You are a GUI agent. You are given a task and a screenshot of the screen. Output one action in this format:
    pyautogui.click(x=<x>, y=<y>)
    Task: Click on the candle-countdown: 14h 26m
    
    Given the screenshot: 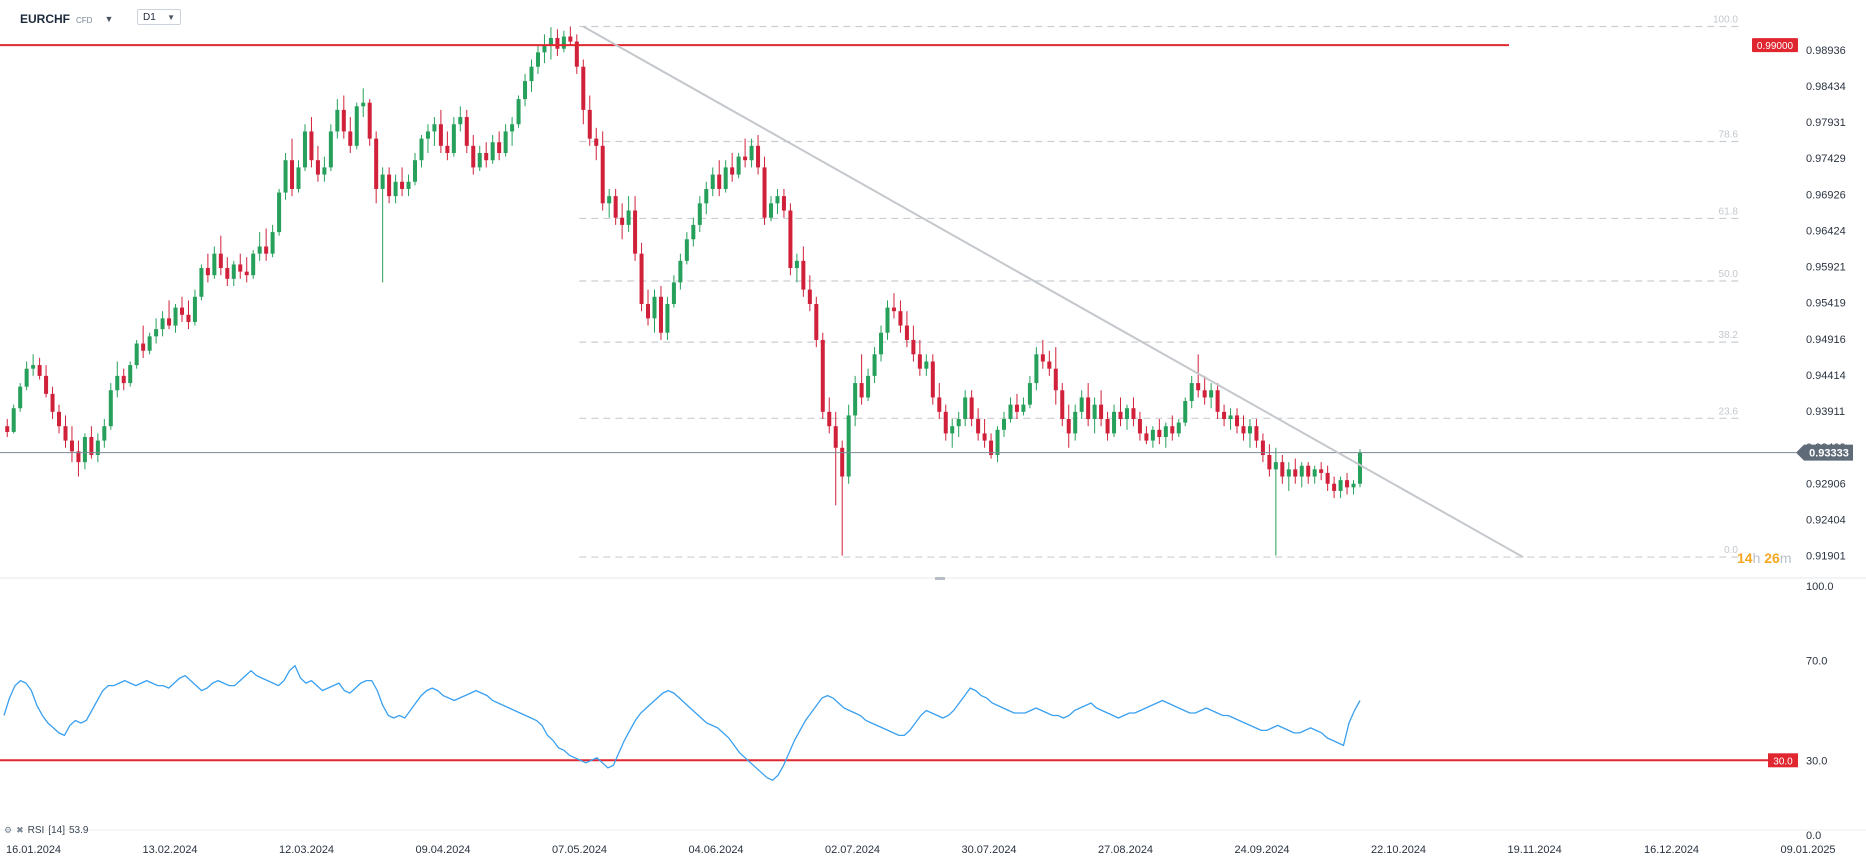 What is the action you would take?
    pyautogui.click(x=1764, y=558)
    